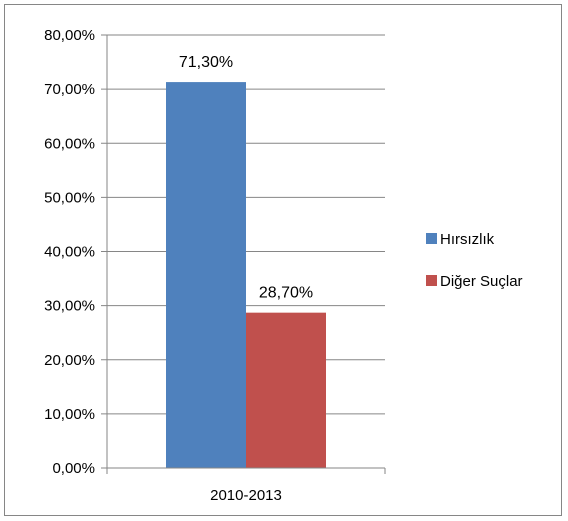 The width and height of the screenshot is (568, 521). Describe the element at coordinates (69, 414) in the screenshot. I see `y-tick-label: 10,00%` at that location.